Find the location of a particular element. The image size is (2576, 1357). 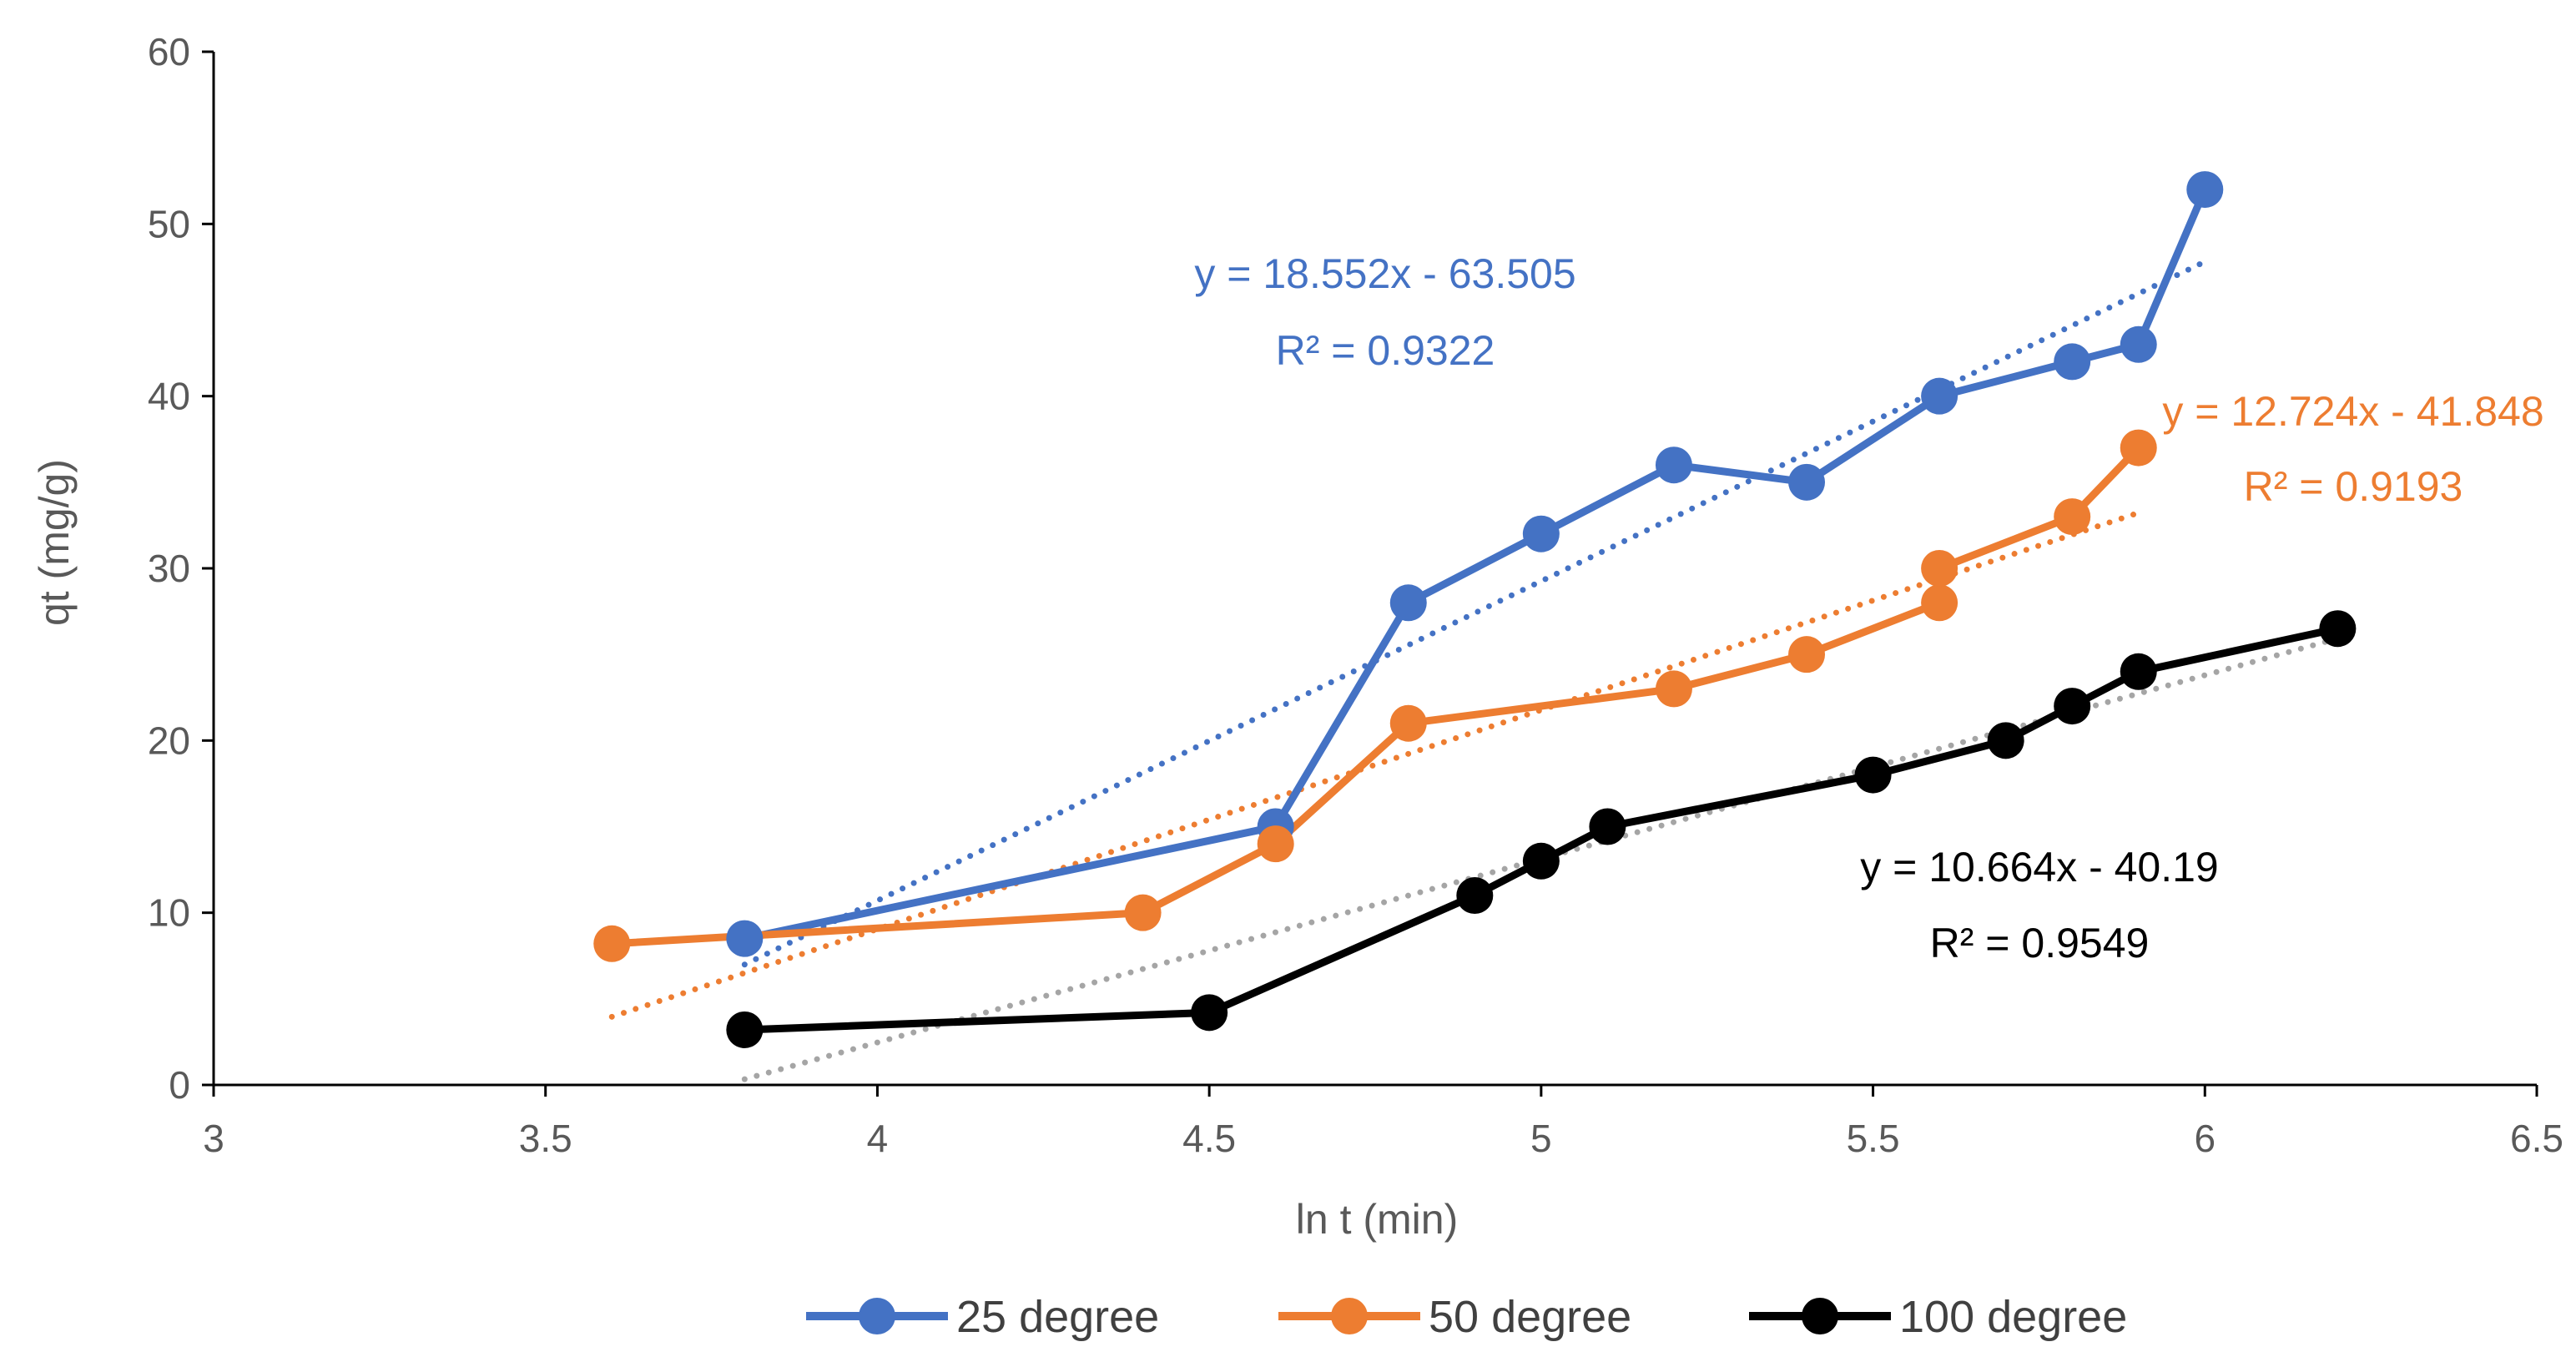

legend-label-50-degree: 50 degree is located at coordinates (1530, 1317).